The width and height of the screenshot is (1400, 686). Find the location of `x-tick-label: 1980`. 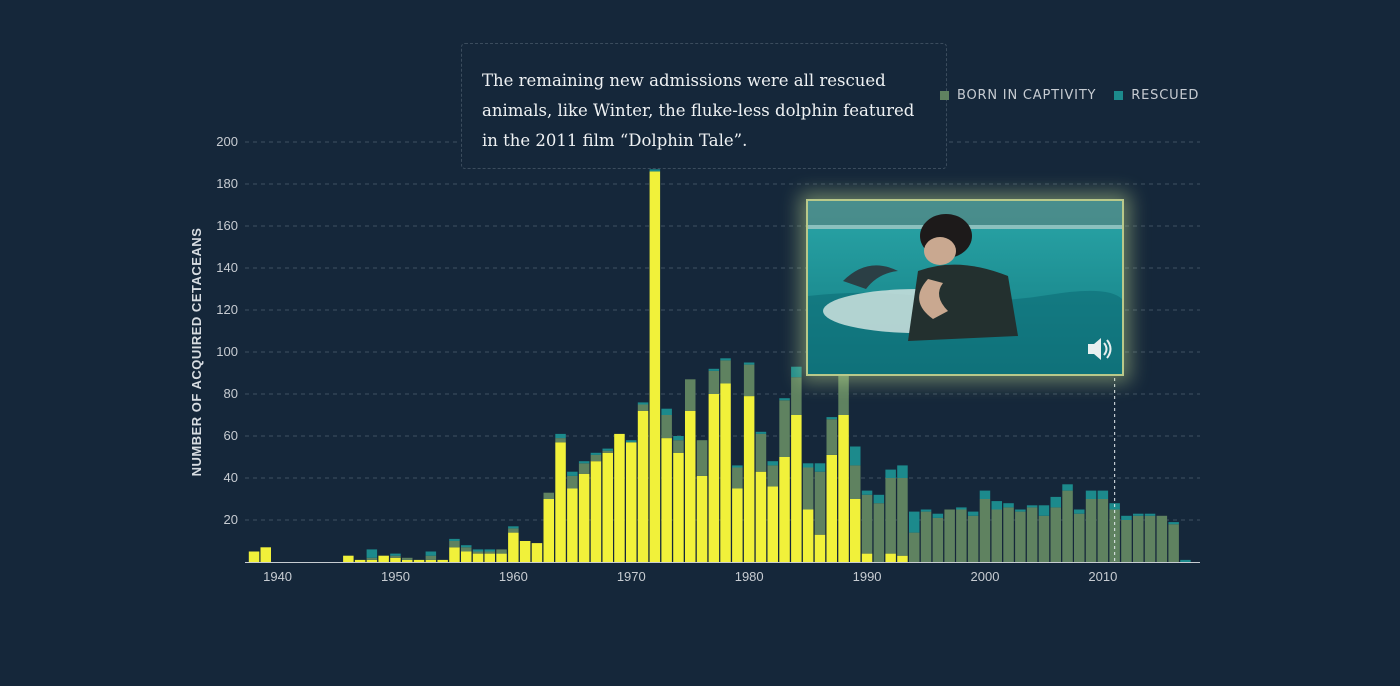

x-tick-label: 1980 is located at coordinates (749, 576).